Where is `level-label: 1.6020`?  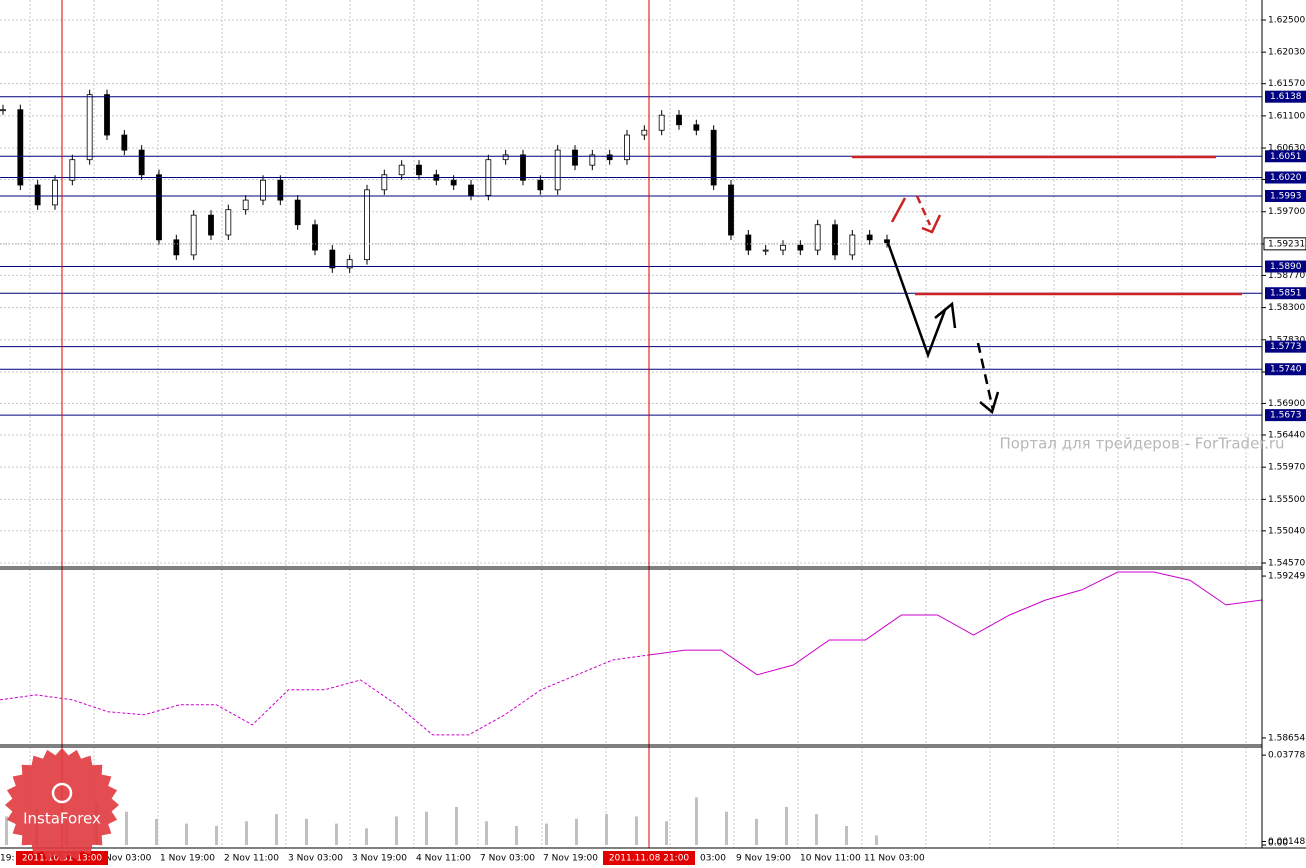 level-label: 1.6020 is located at coordinates (1286, 178).